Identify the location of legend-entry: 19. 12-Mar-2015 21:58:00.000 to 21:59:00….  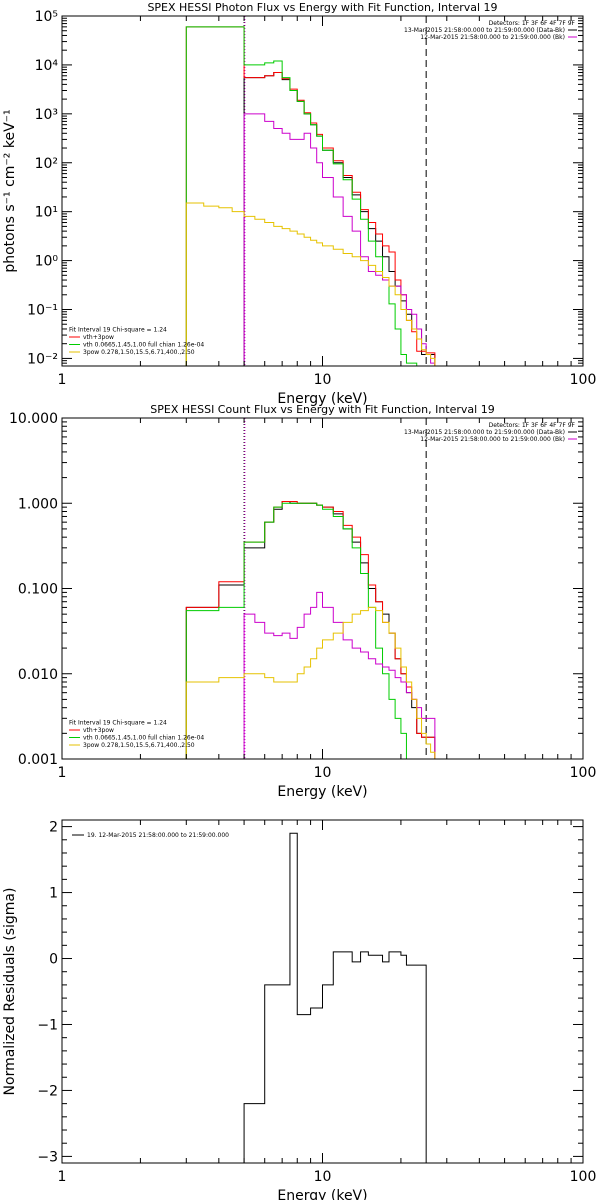
(158, 835).